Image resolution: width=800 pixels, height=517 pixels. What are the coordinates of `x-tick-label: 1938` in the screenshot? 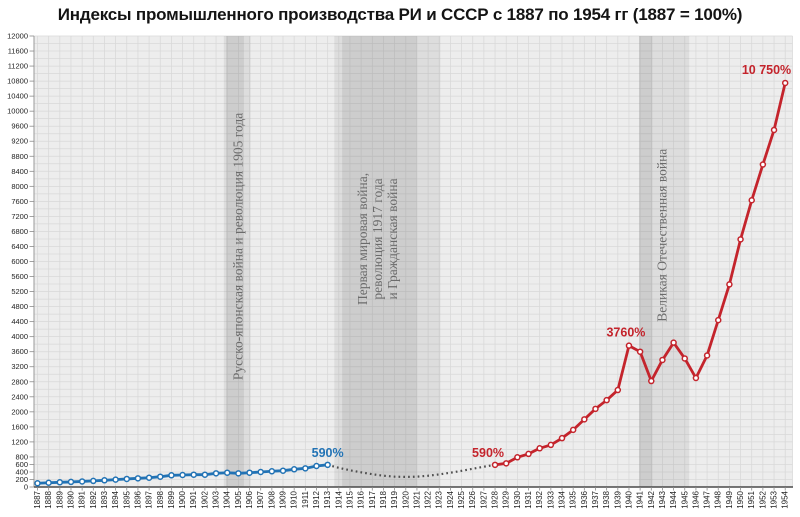 It's located at (606, 499).